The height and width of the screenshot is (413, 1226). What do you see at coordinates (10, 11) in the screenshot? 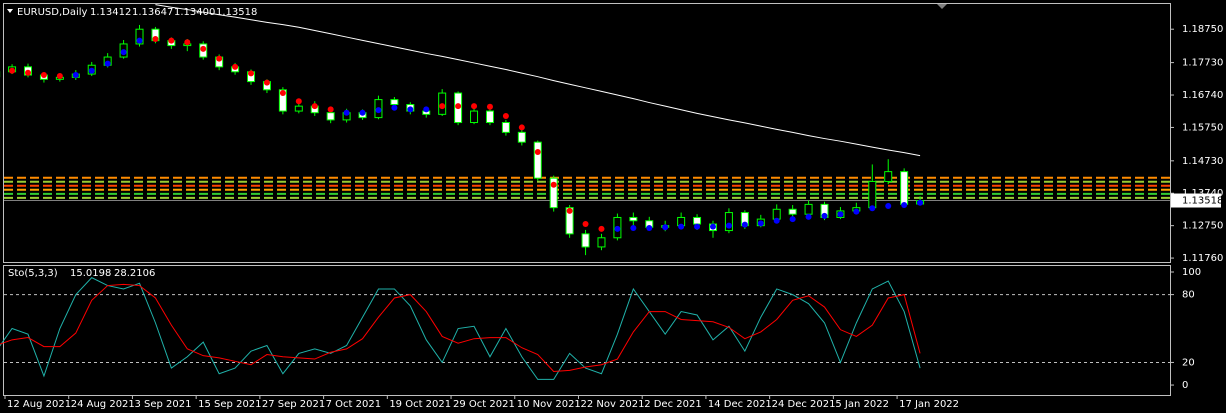
I see `menu-arrow` at bounding box center [10, 11].